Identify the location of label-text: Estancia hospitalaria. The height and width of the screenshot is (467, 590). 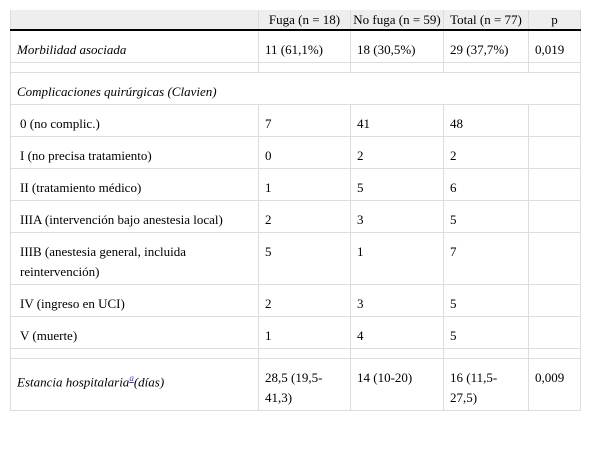
(73, 382).